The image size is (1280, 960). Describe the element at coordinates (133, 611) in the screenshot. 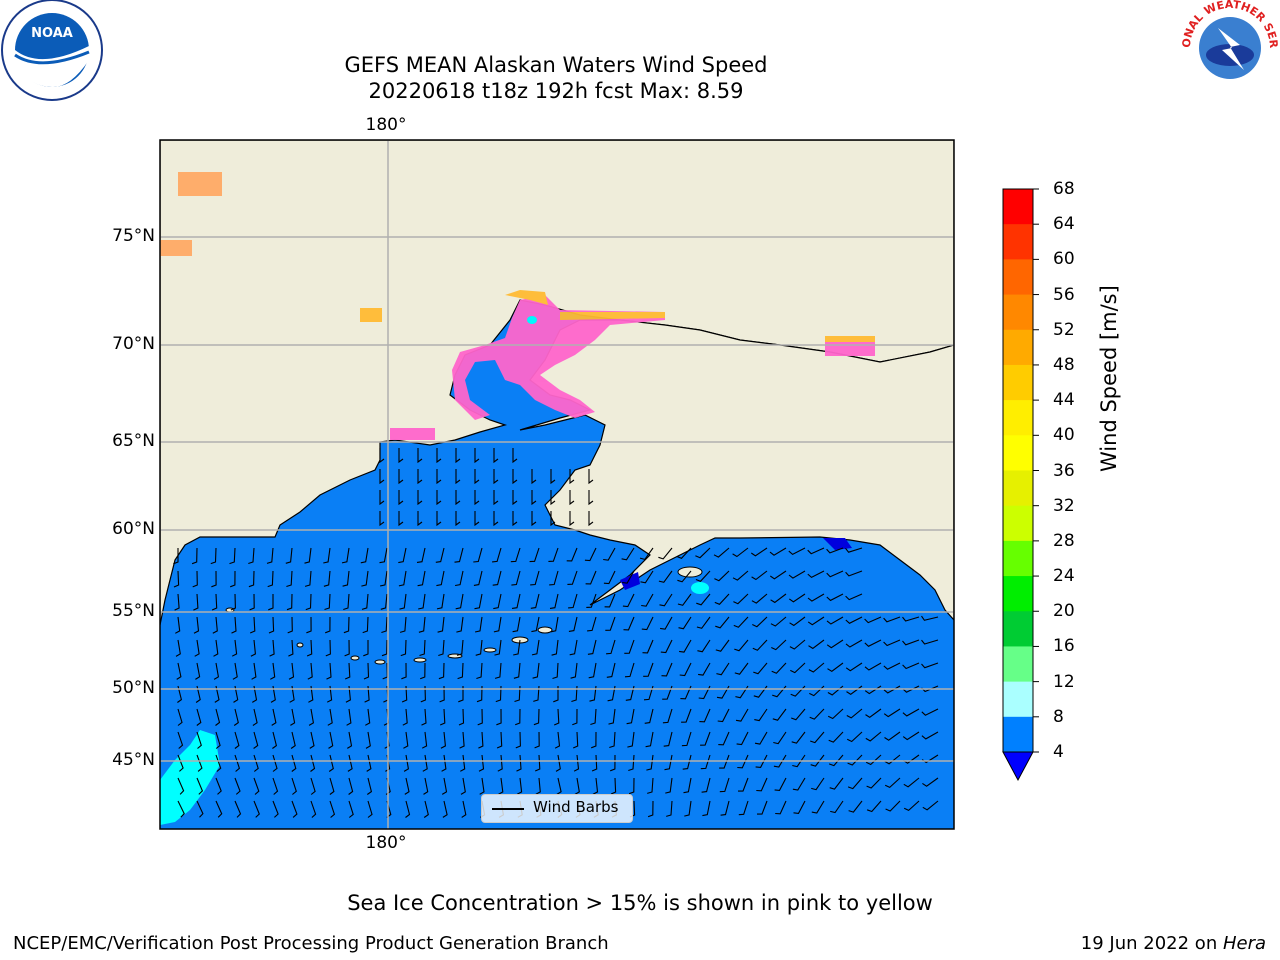

I see `lat-label: 55°N` at that location.